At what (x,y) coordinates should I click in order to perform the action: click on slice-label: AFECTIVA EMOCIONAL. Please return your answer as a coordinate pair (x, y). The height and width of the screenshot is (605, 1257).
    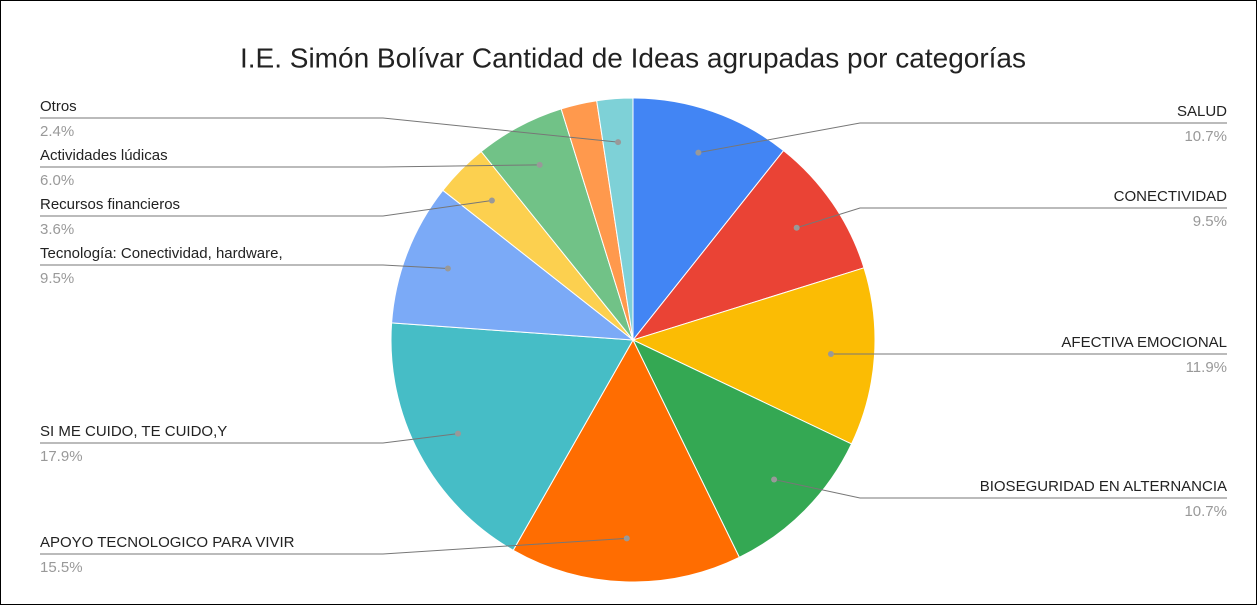
    Looking at the image, I should click on (1144, 342).